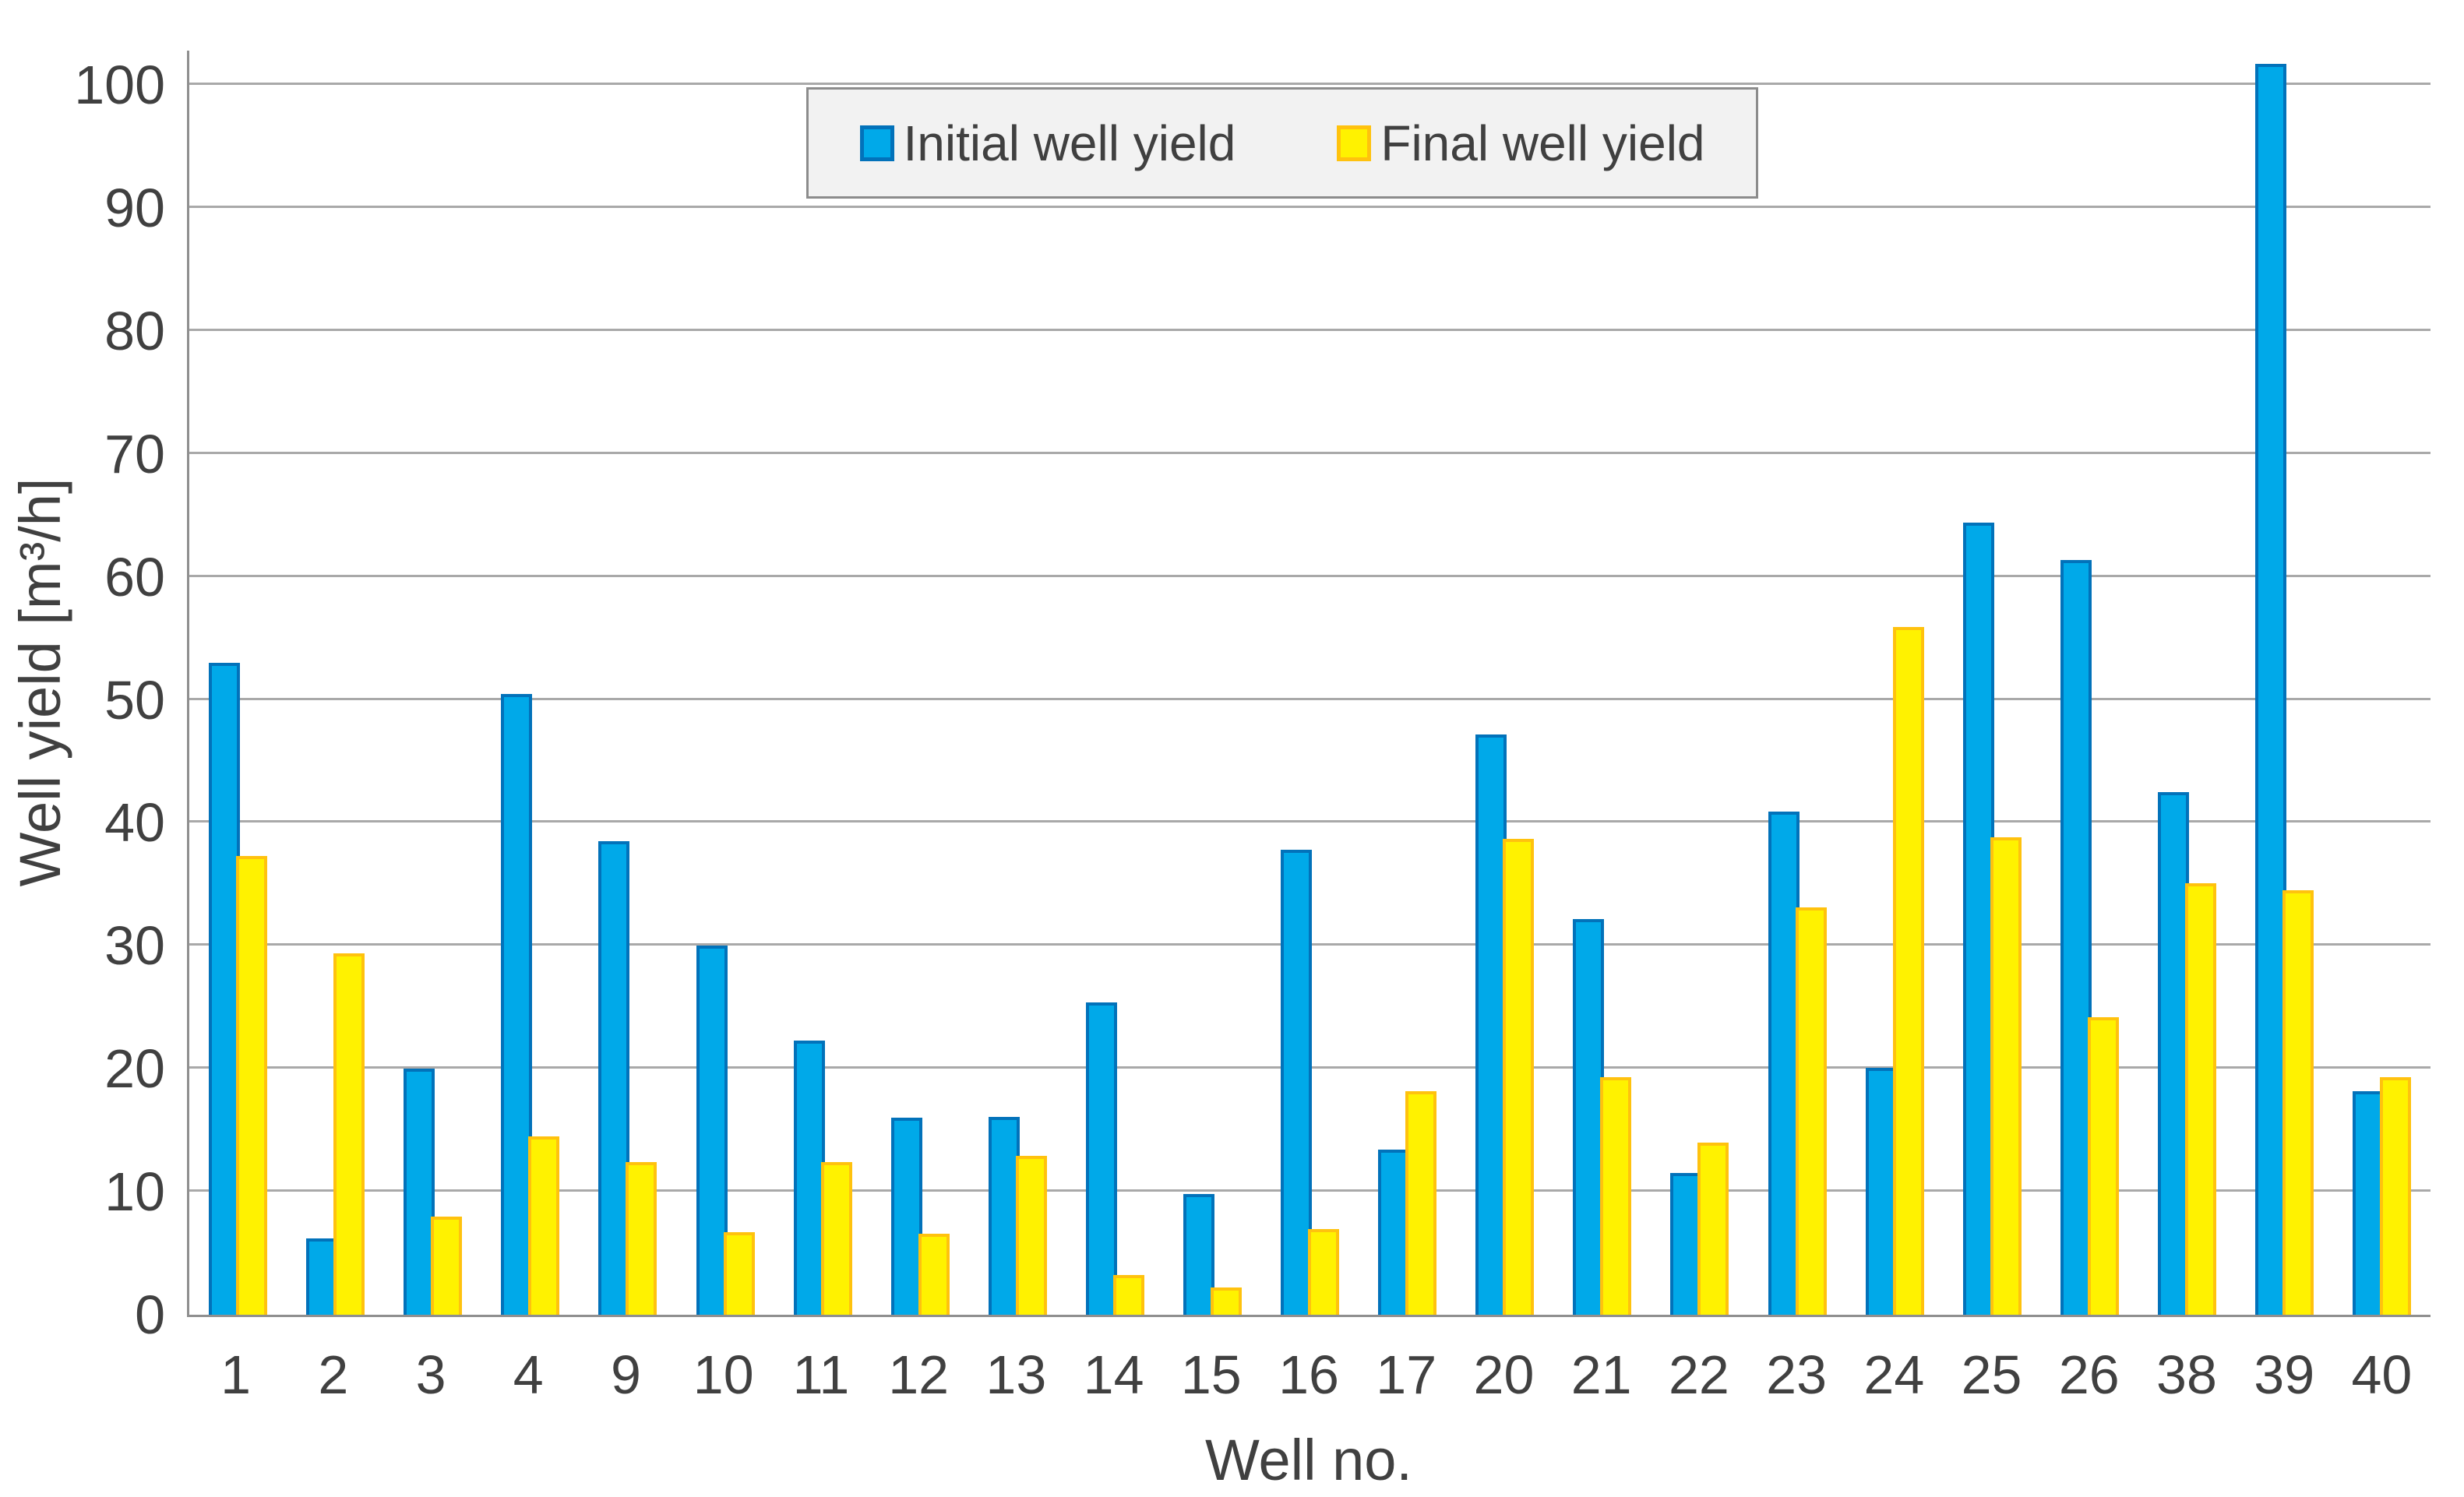 The image size is (2464, 1497). Describe the element at coordinates (134, 208) in the screenshot. I see `y-tick-label-90: 90` at that location.